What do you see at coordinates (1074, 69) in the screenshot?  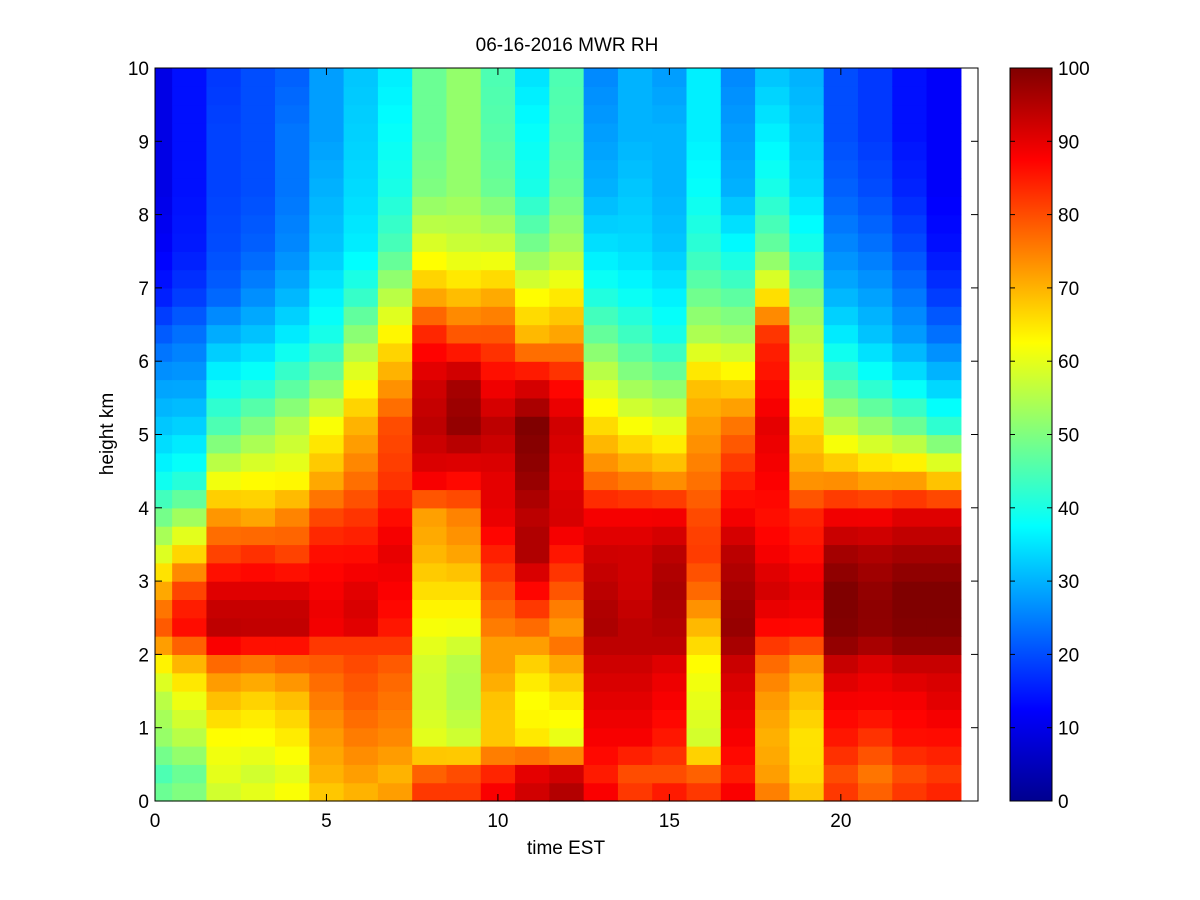 I see `colorbar-tick-label: 100` at bounding box center [1074, 69].